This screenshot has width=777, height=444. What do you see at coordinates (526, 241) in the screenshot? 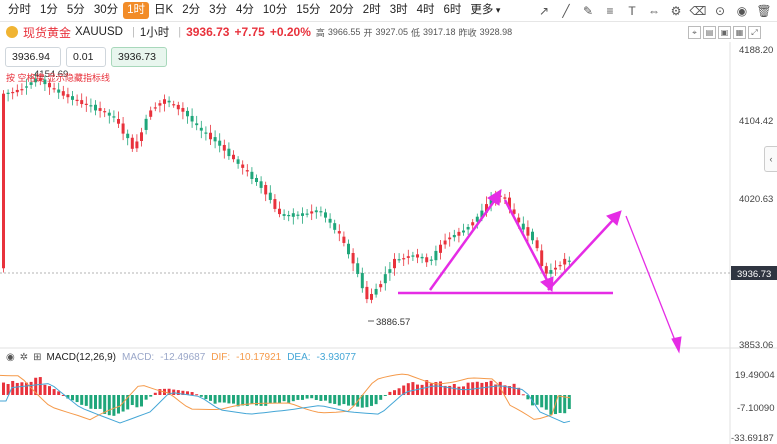
I see `arrow-down-mid` at bounding box center [526, 241].